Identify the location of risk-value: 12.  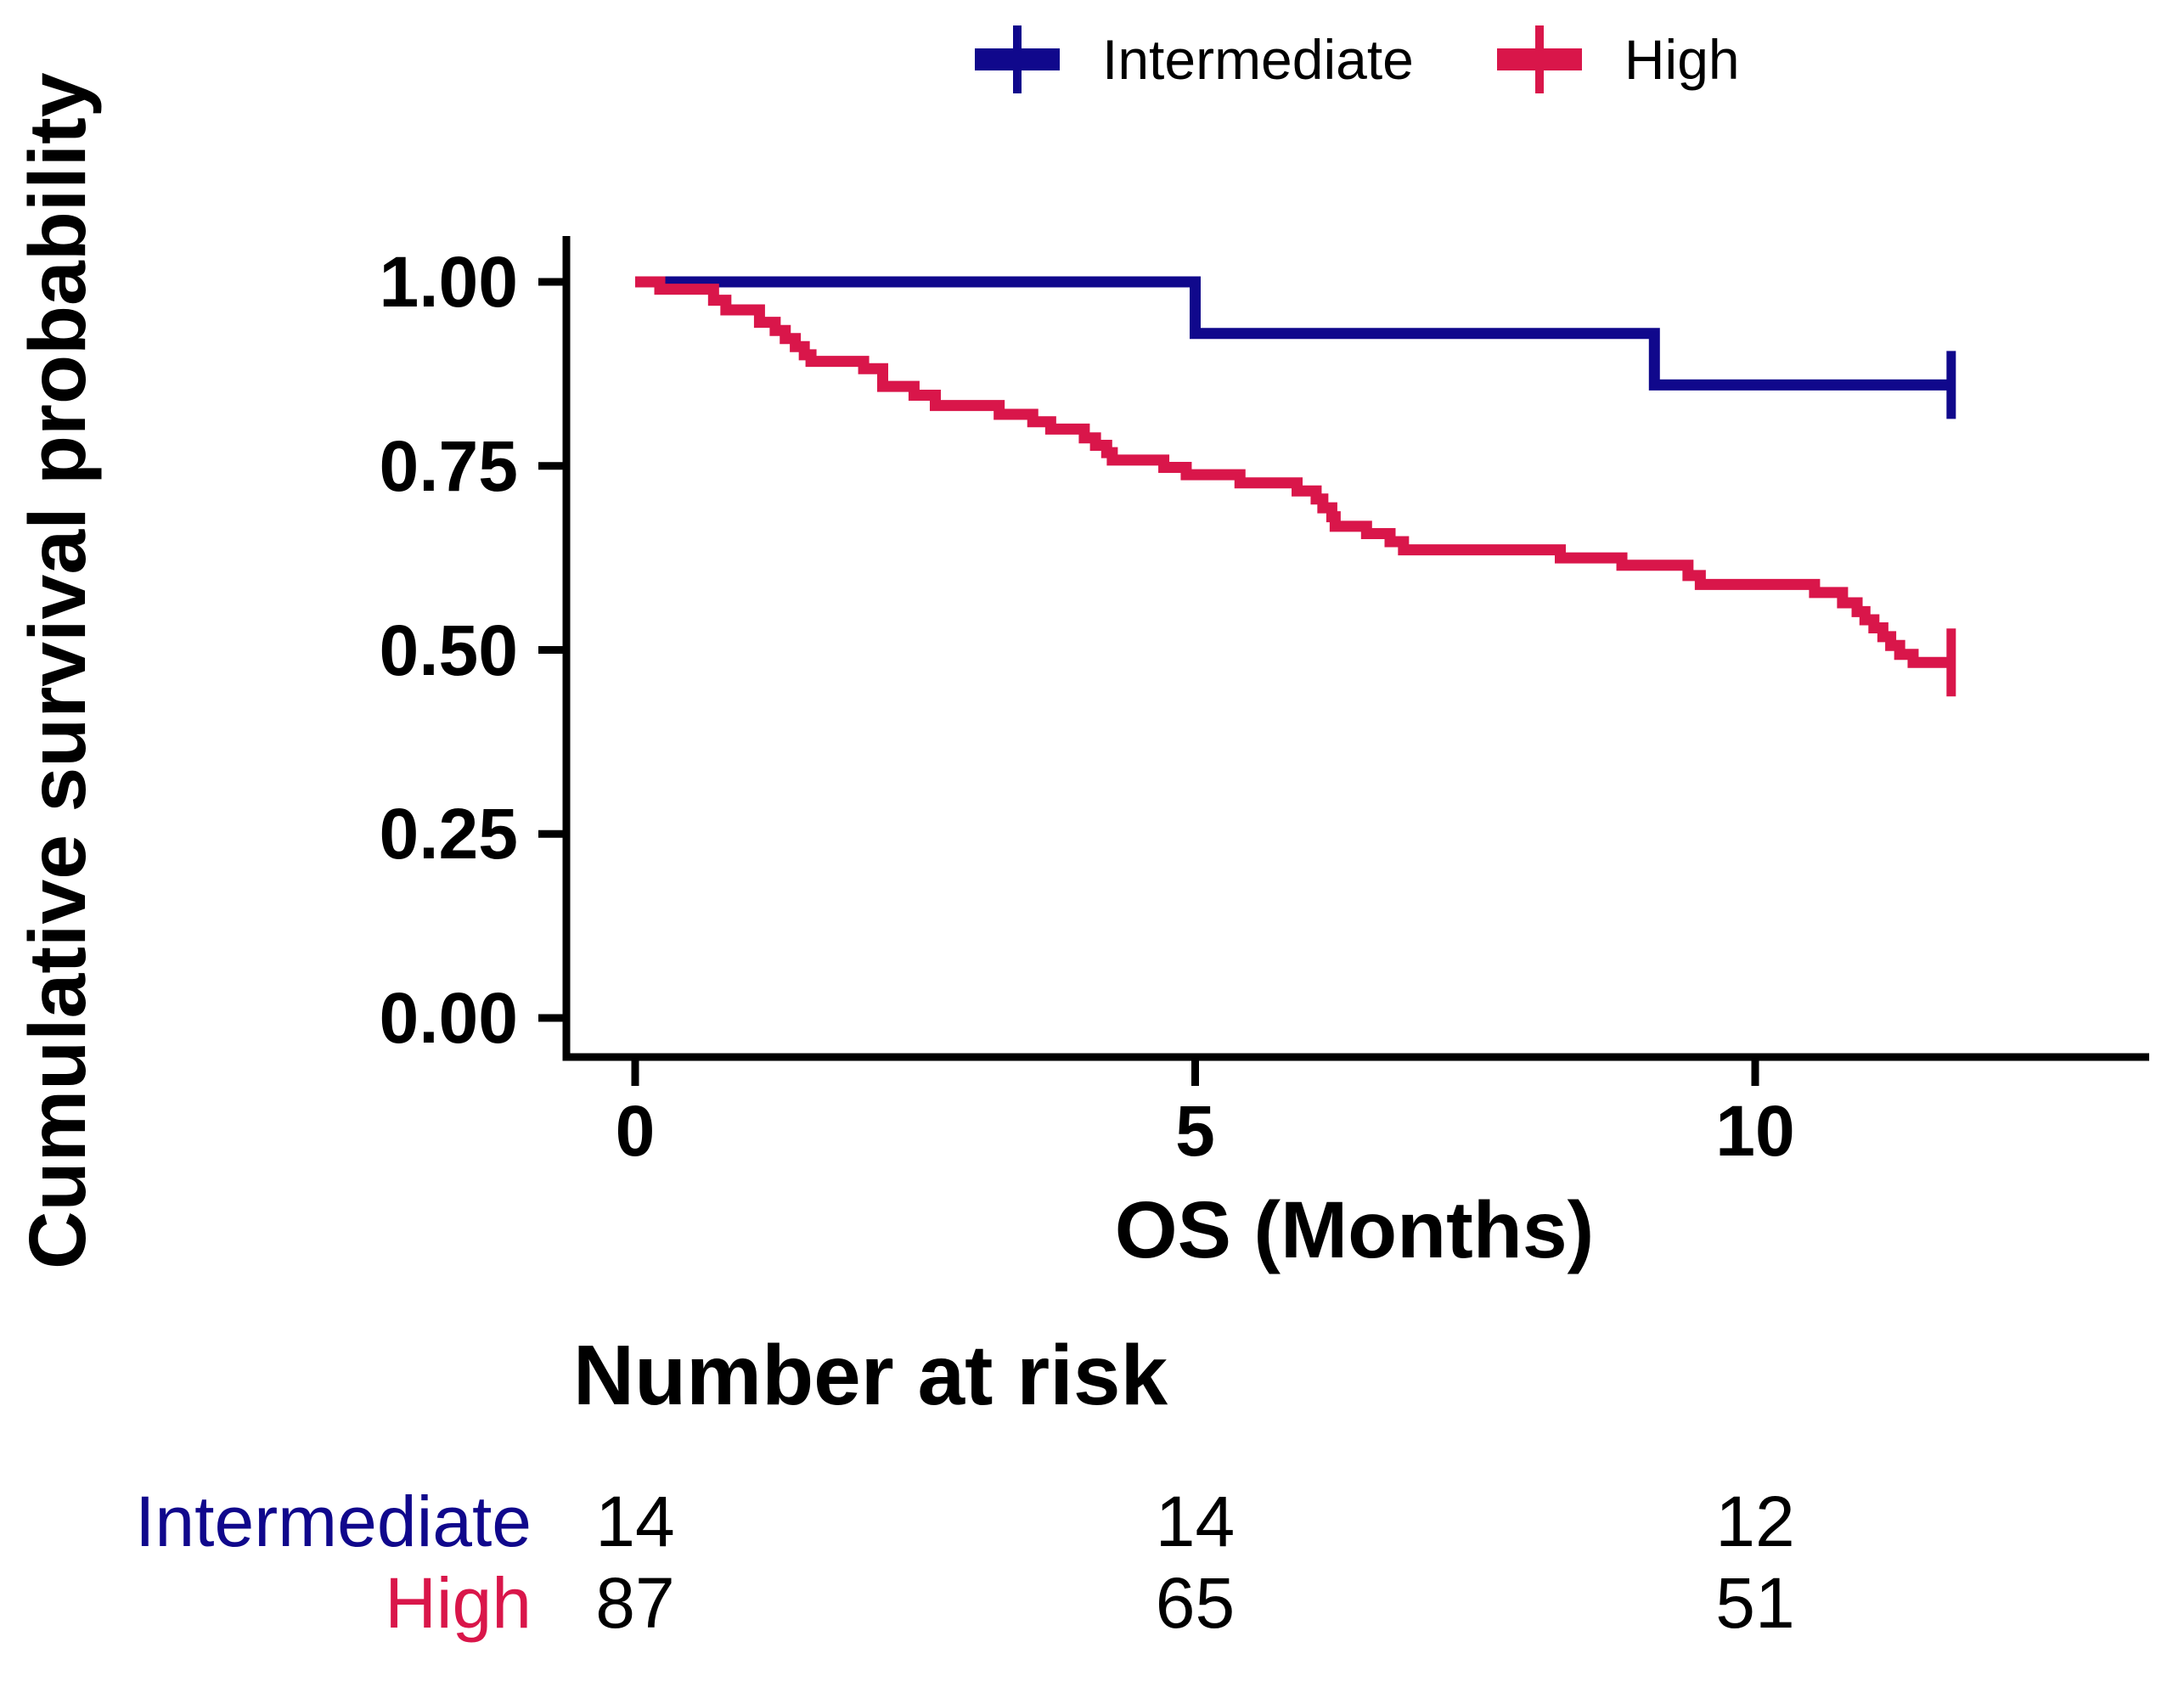
(1755, 1521).